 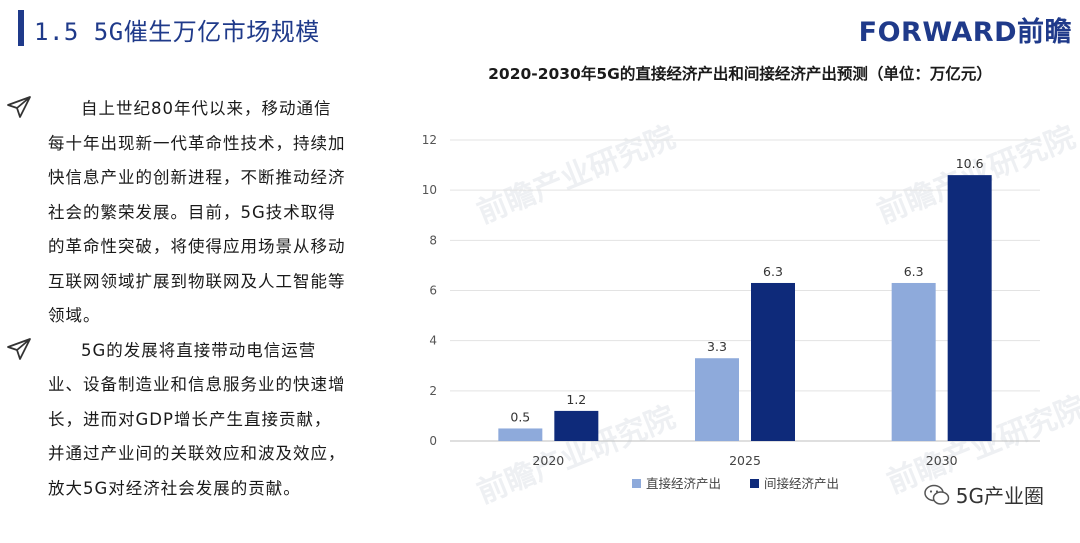 I want to click on data-label: 0.5, so click(x=520, y=416).